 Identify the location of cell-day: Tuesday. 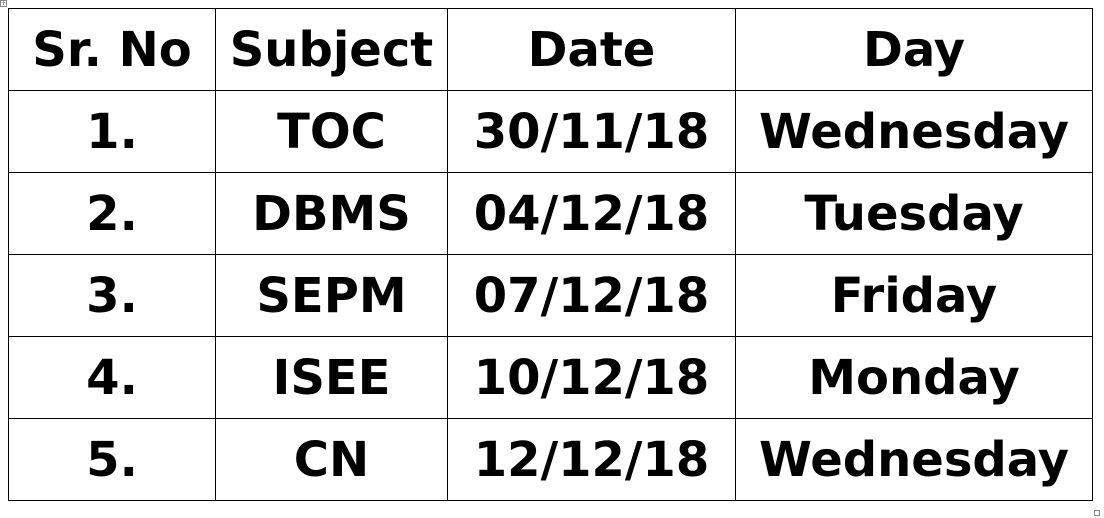
(914, 213).